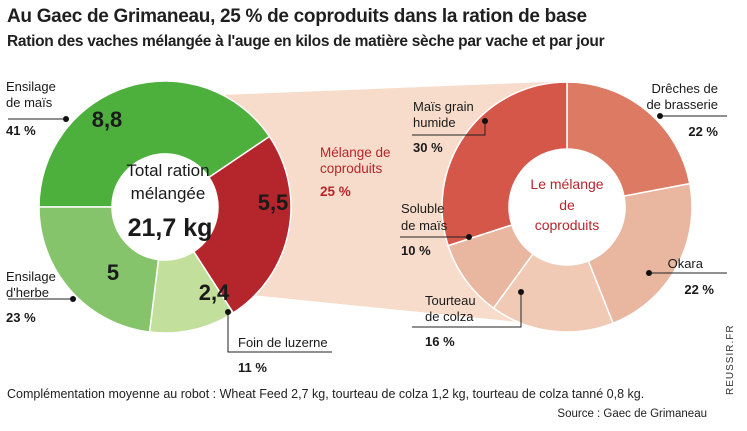  Describe the element at coordinates (566, 184) in the screenshot. I see `right-center-line-1: Le mélange` at that location.